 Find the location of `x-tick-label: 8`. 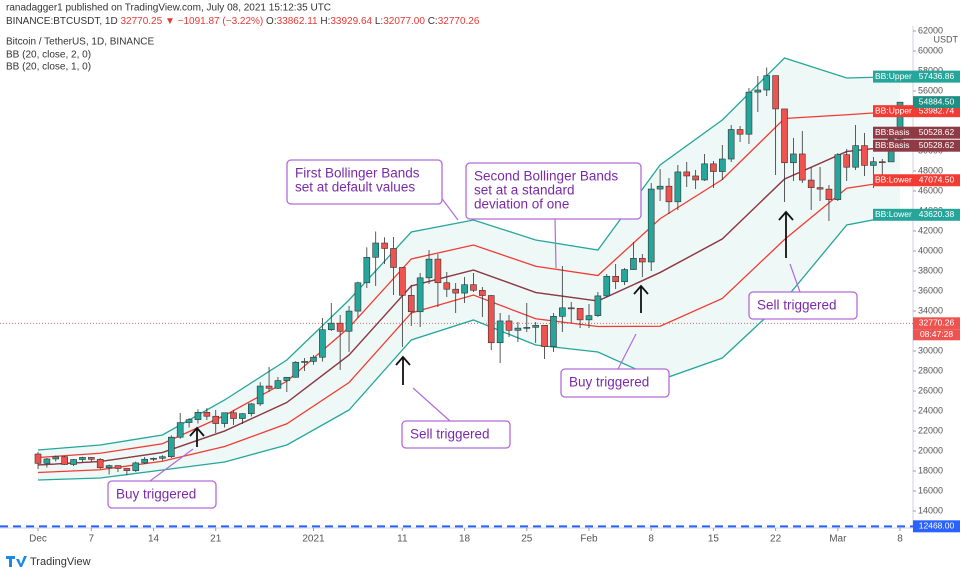

x-tick-label: 8 is located at coordinates (651, 539).